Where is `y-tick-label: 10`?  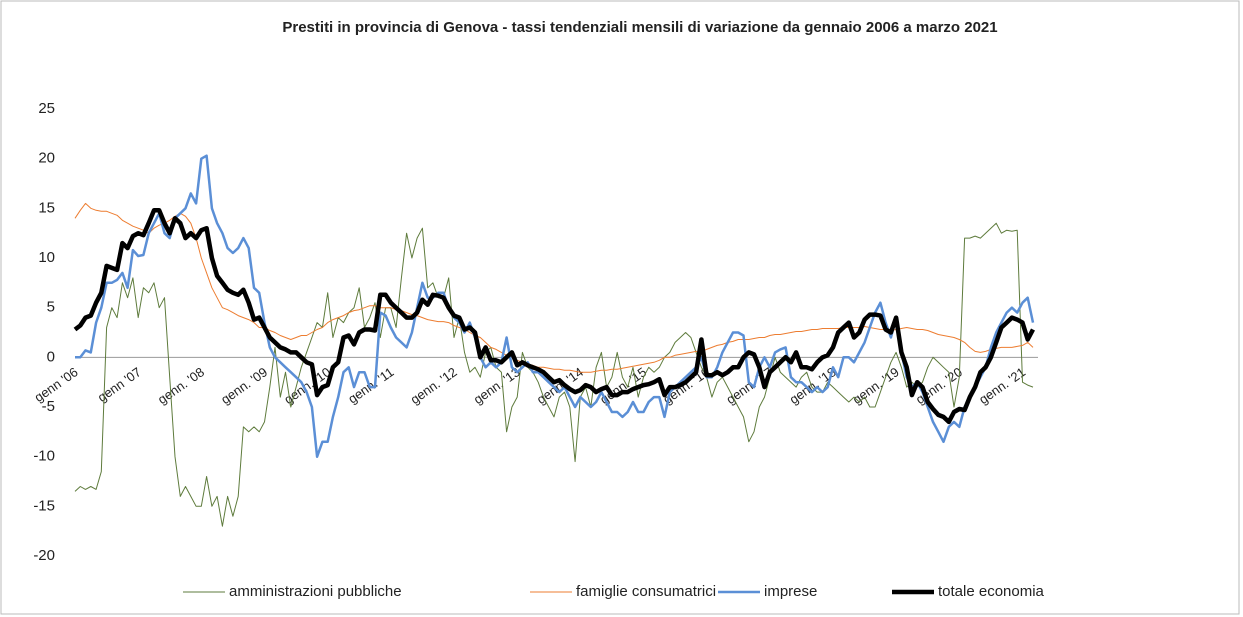 y-tick-label: 10 is located at coordinates (46, 257).